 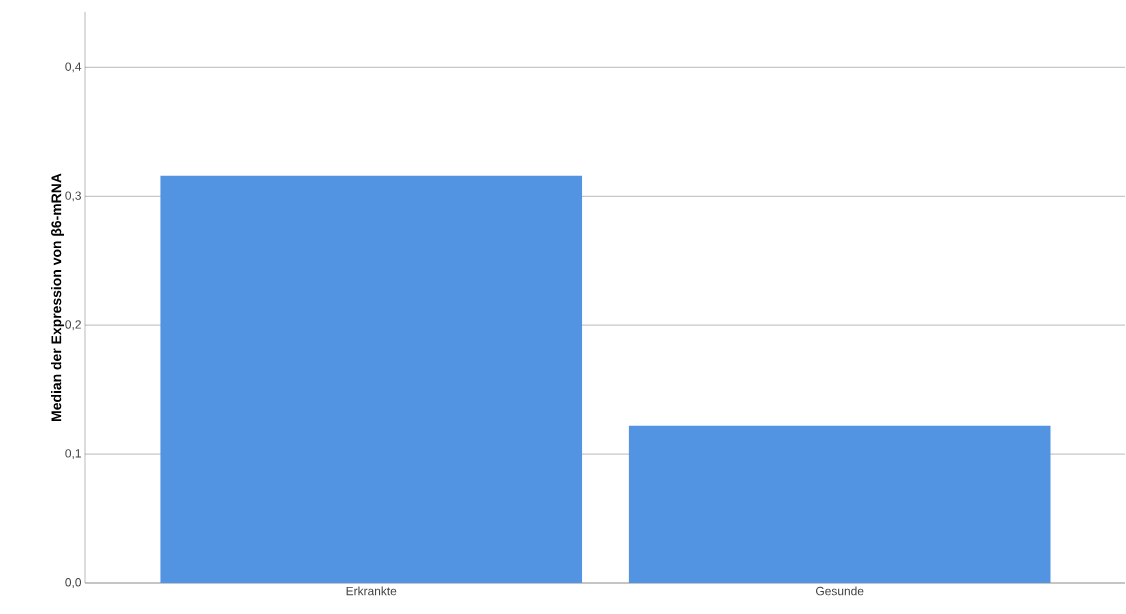 What do you see at coordinates (840, 591) in the screenshot?
I see `x-tick-label: Gesunde` at bounding box center [840, 591].